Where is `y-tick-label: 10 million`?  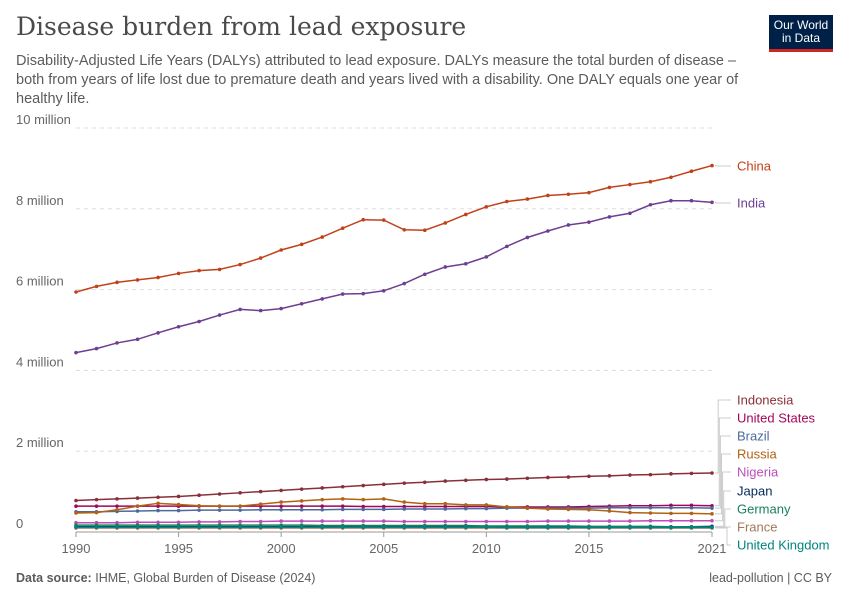 y-tick-label: 10 million is located at coordinates (43, 119).